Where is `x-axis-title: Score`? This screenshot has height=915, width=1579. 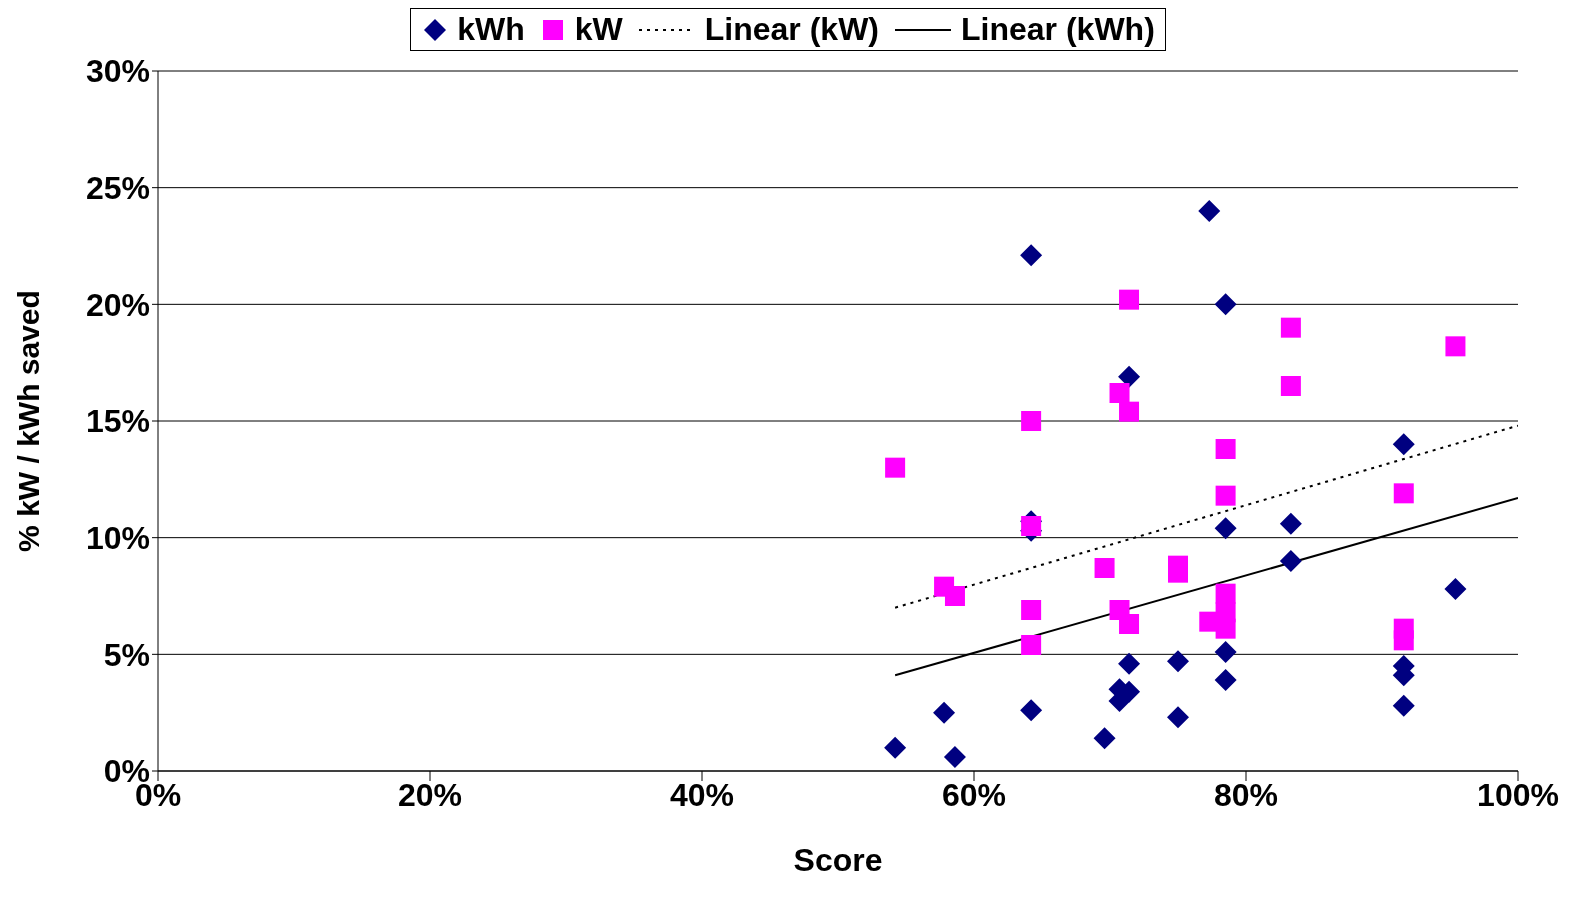 x-axis-title: Score is located at coordinates (838, 860).